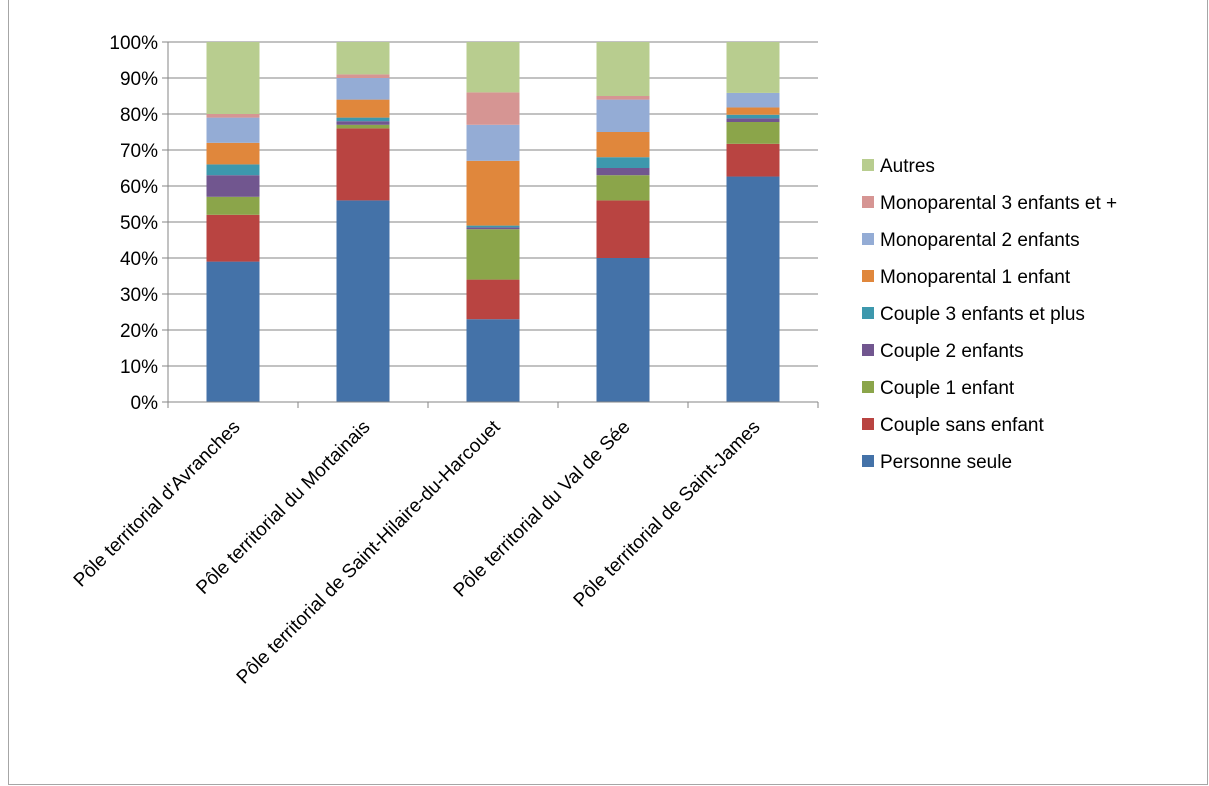 This screenshot has height=786, width=1209. Describe the element at coordinates (907, 166) in the screenshot. I see `legend-label: Autres` at that location.